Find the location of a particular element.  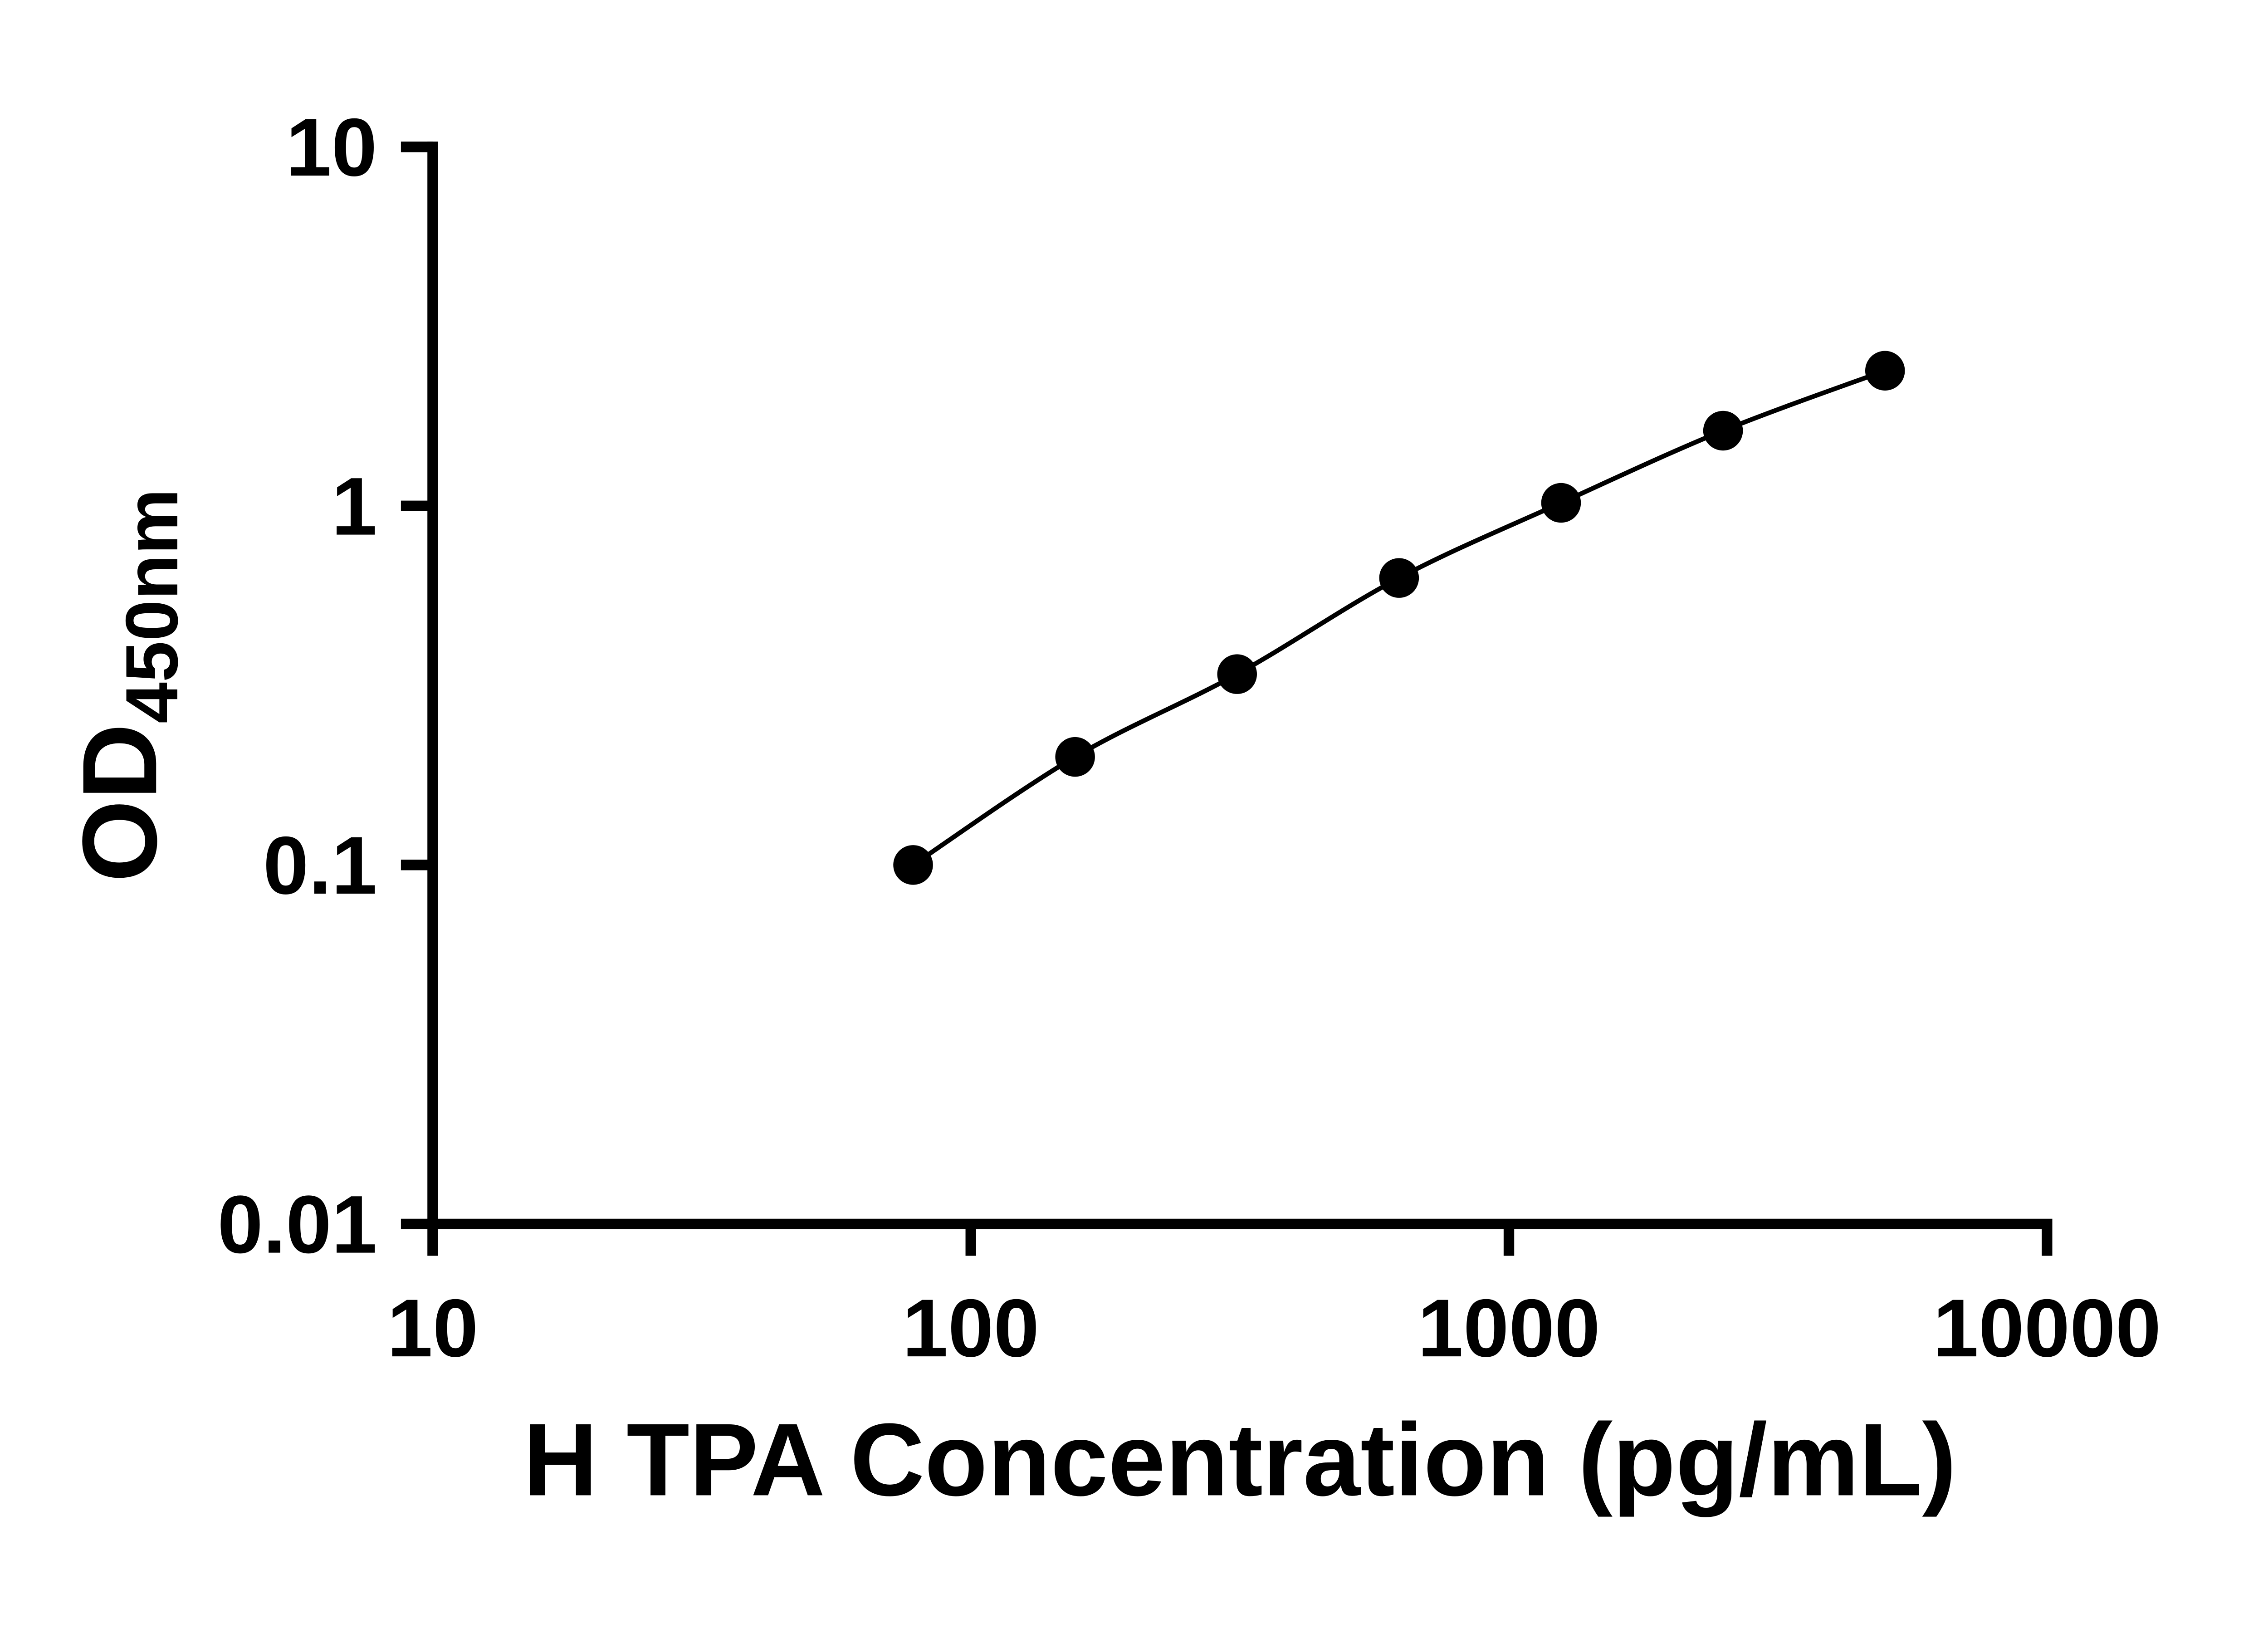

x-tick-label: 10 is located at coordinates (433, 1328).